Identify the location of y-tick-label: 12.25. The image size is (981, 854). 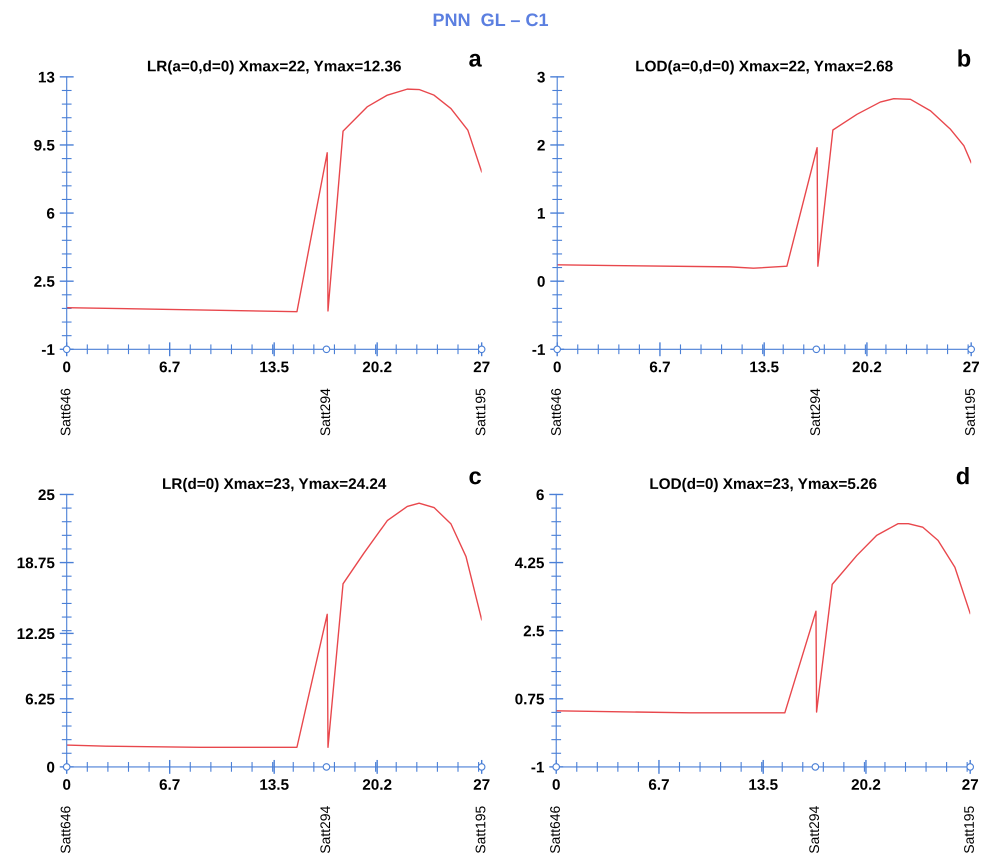
(36, 634).